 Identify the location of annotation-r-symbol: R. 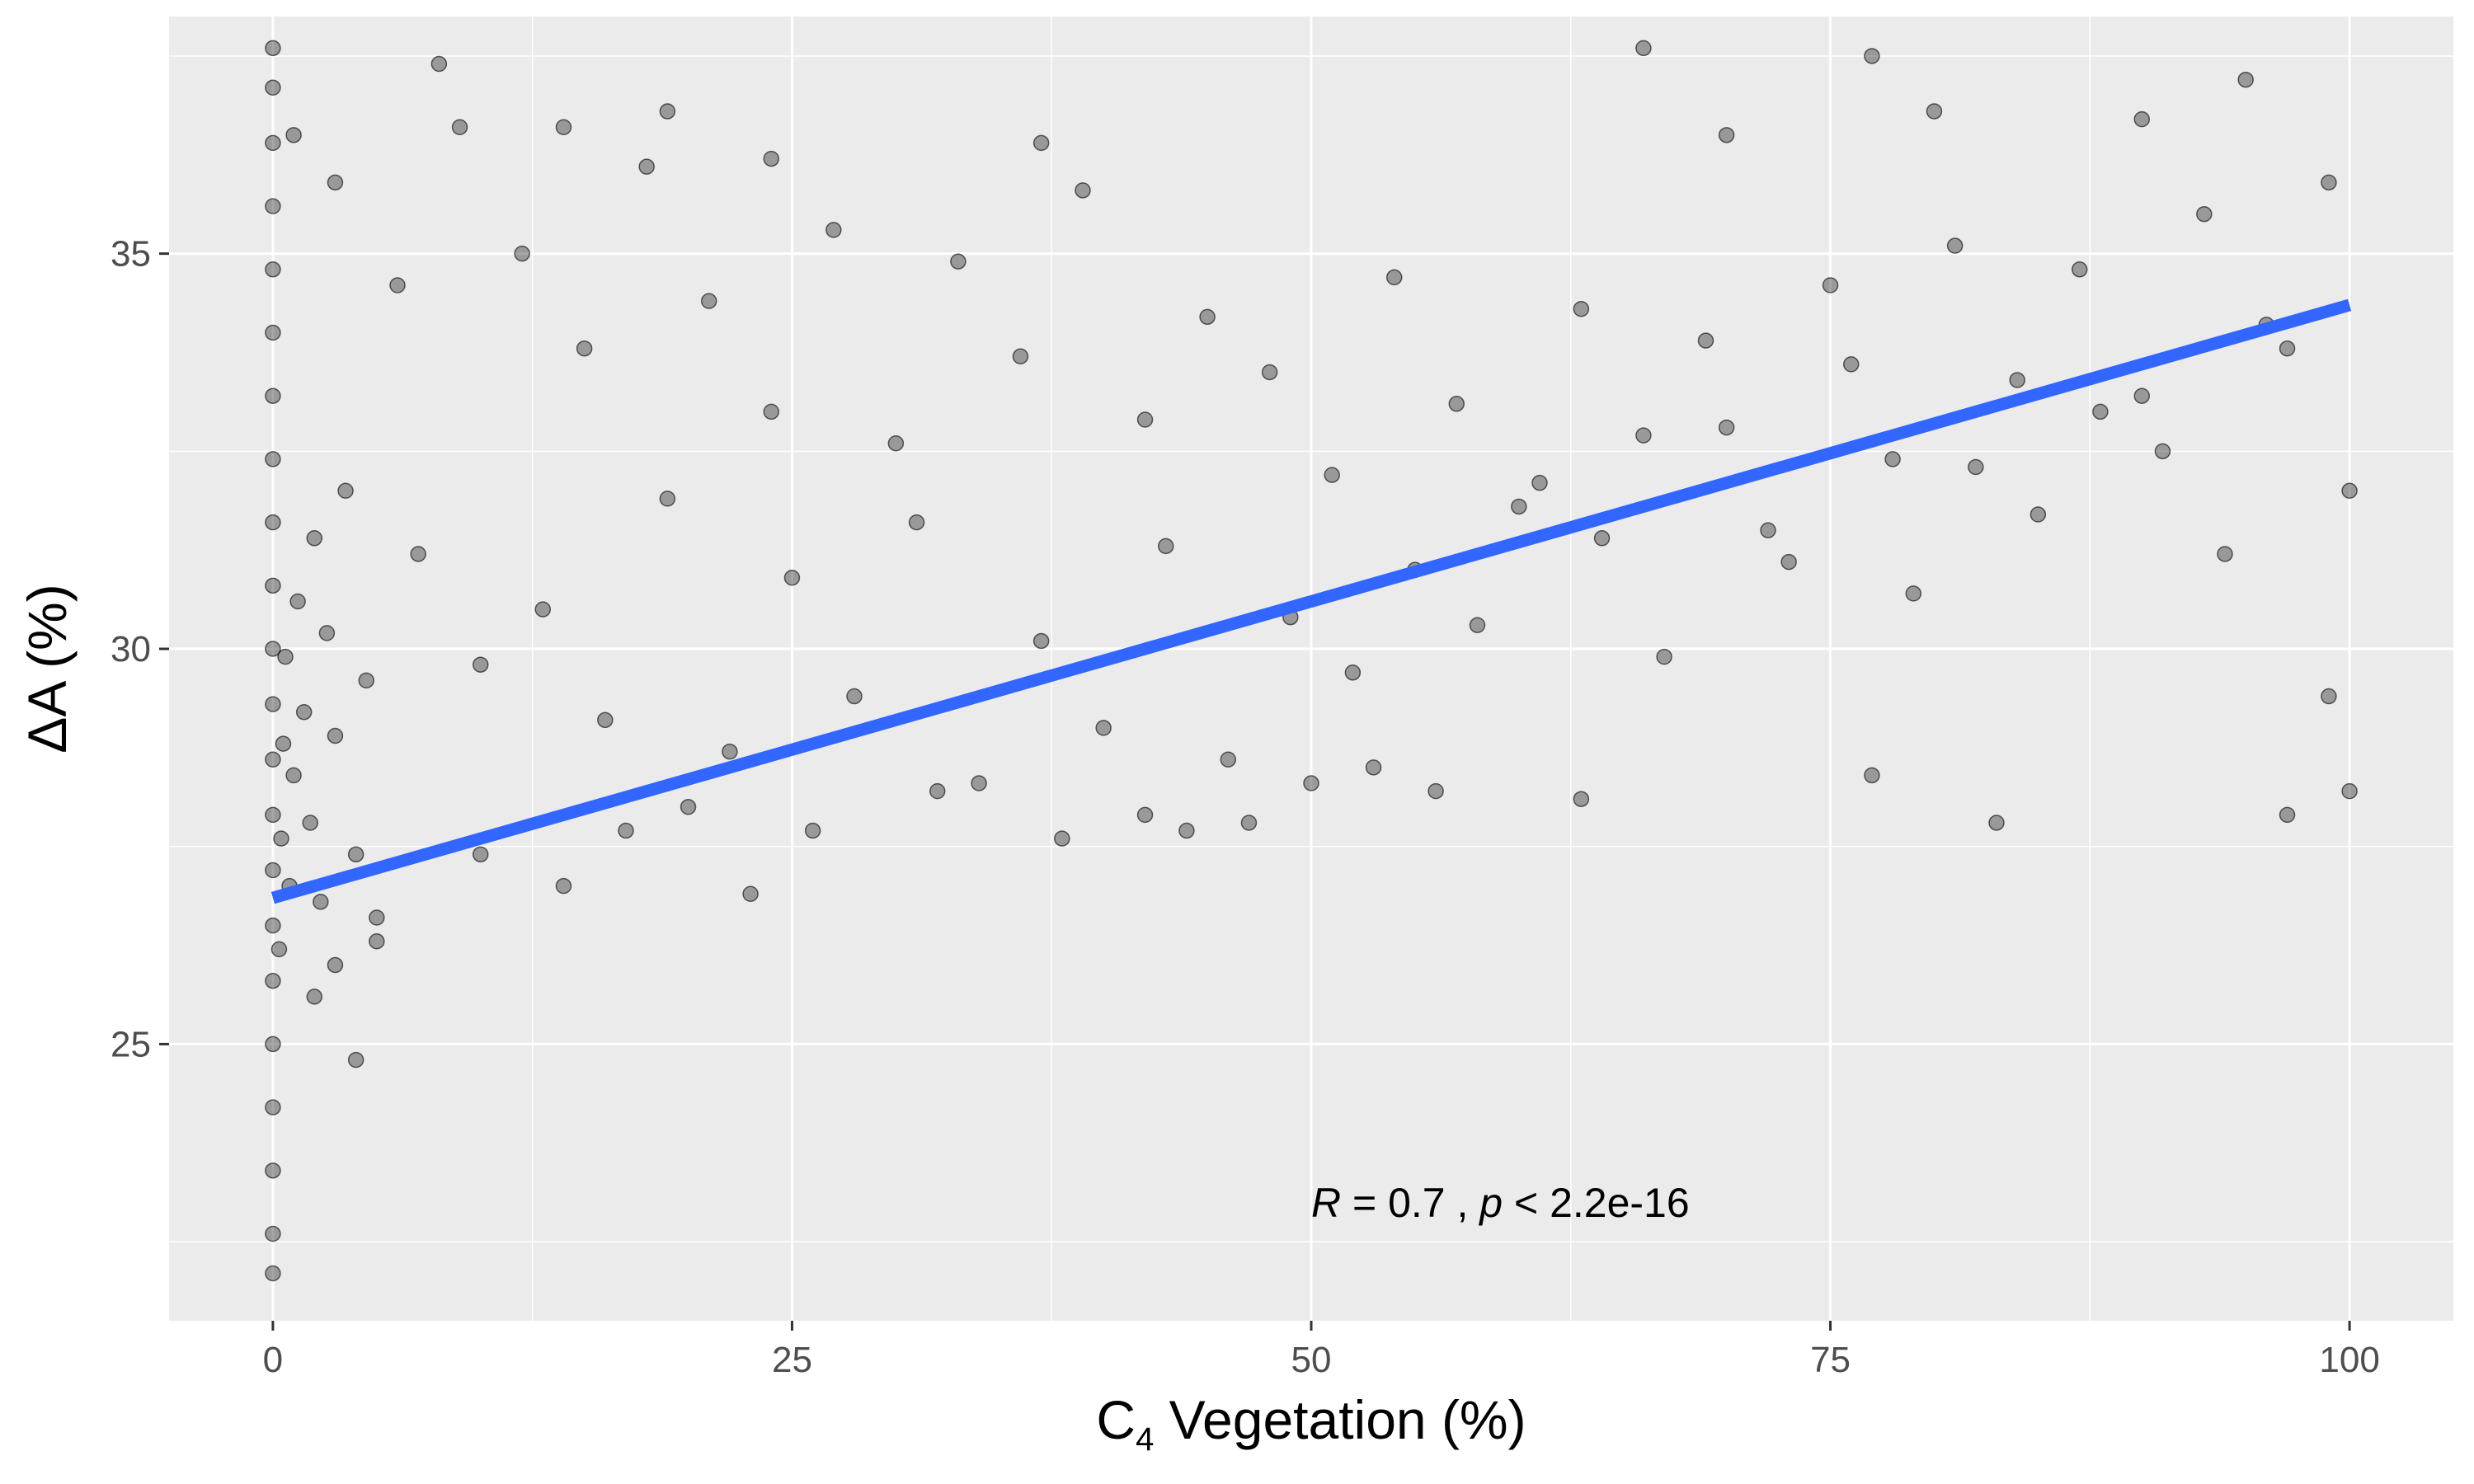
(1326, 1203).